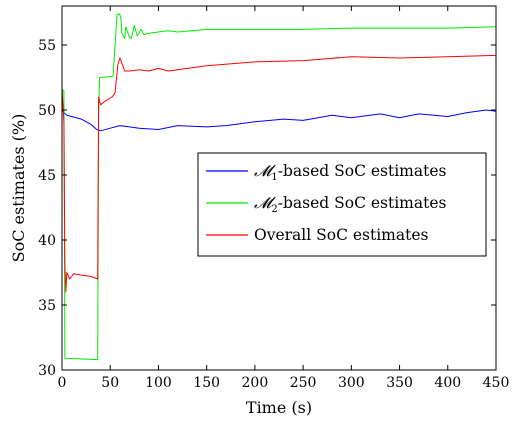 The width and height of the screenshot is (513, 421). Describe the element at coordinates (206, 383) in the screenshot. I see `x-tick-label: 150` at that location.